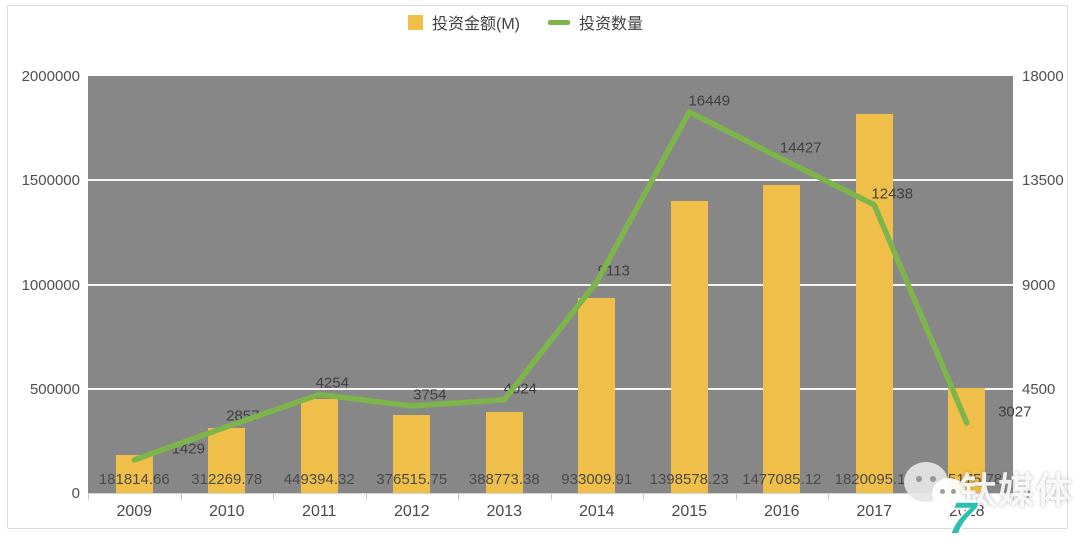 The image size is (1080, 544). Describe the element at coordinates (1039, 285) in the screenshot. I see `y-axis-tick-right: 9000` at that location.